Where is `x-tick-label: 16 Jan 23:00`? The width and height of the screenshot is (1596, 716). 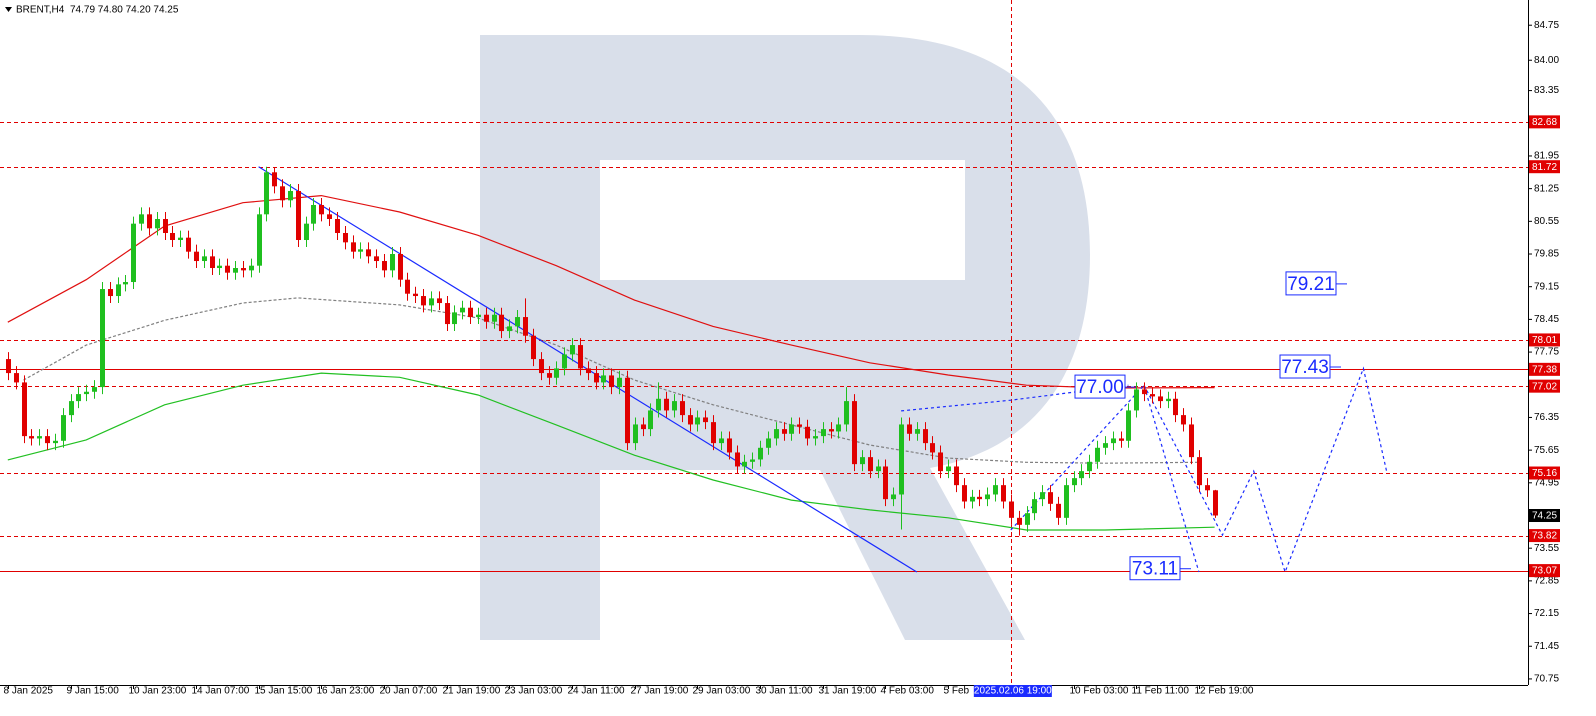 x-tick-label: 16 Jan 23:00 is located at coordinates (346, 691).